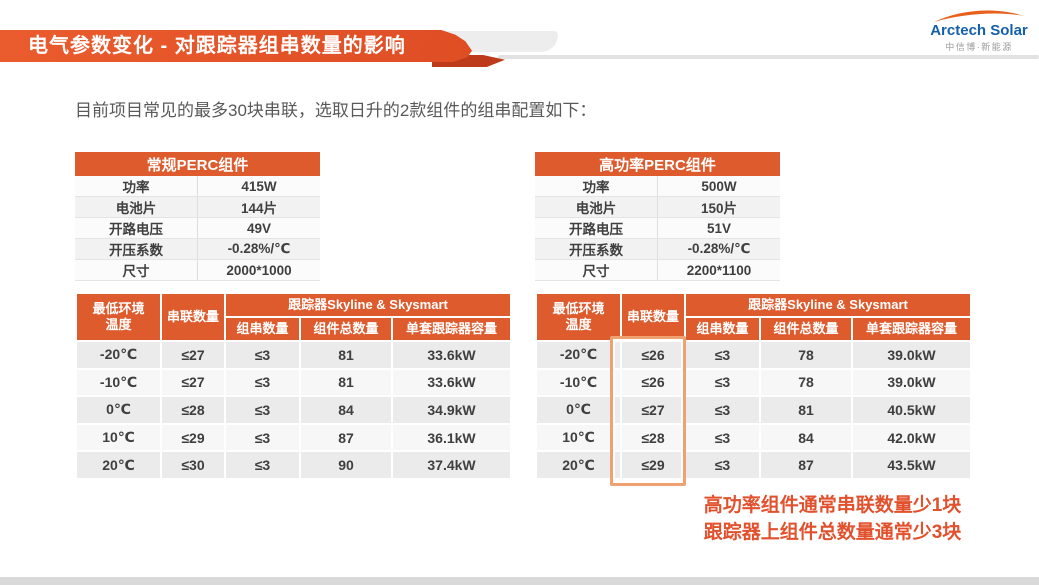 Image resolution: width=1039 pixels, height=585 pixels. I want to click on cell: 33.6kW, so click(451, 382).